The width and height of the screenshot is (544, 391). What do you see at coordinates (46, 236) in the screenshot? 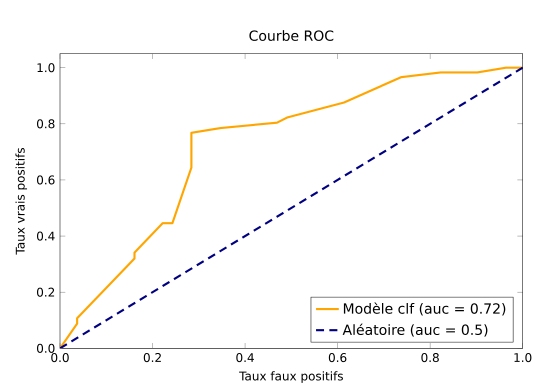
I see `y-tick-label: 0.4` at bounding box center [46, 236].